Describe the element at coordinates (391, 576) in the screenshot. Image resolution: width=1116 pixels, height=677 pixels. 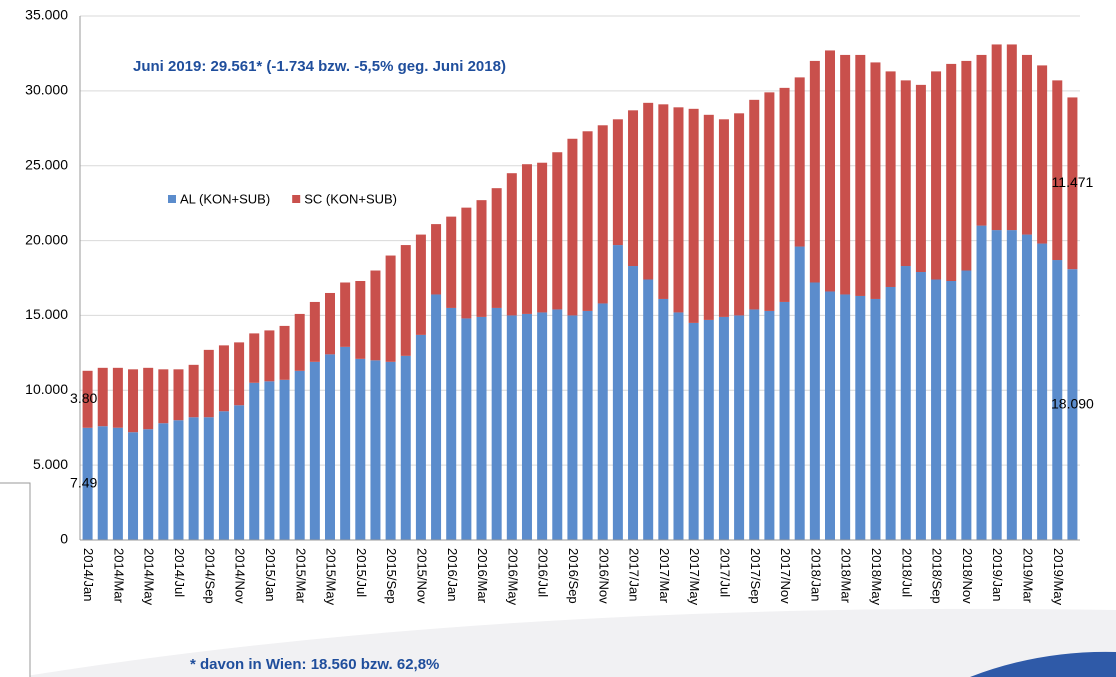
I see `x-tick-label: 2015/Sep` at that location.